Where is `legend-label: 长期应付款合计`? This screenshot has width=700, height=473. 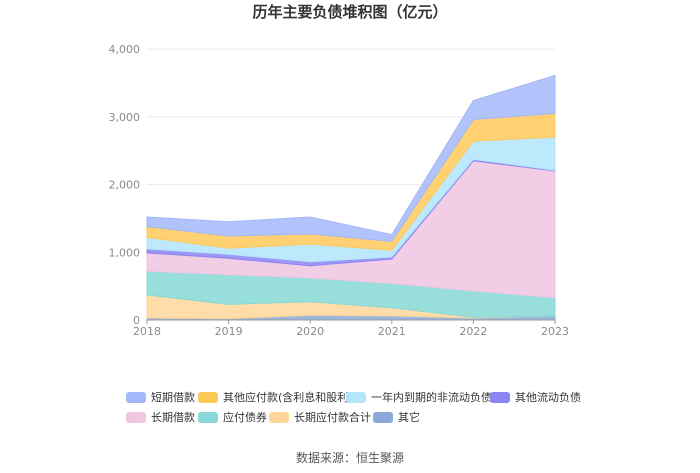
legend-label: 长期应付款合计 is located at coordinates (332, 417).